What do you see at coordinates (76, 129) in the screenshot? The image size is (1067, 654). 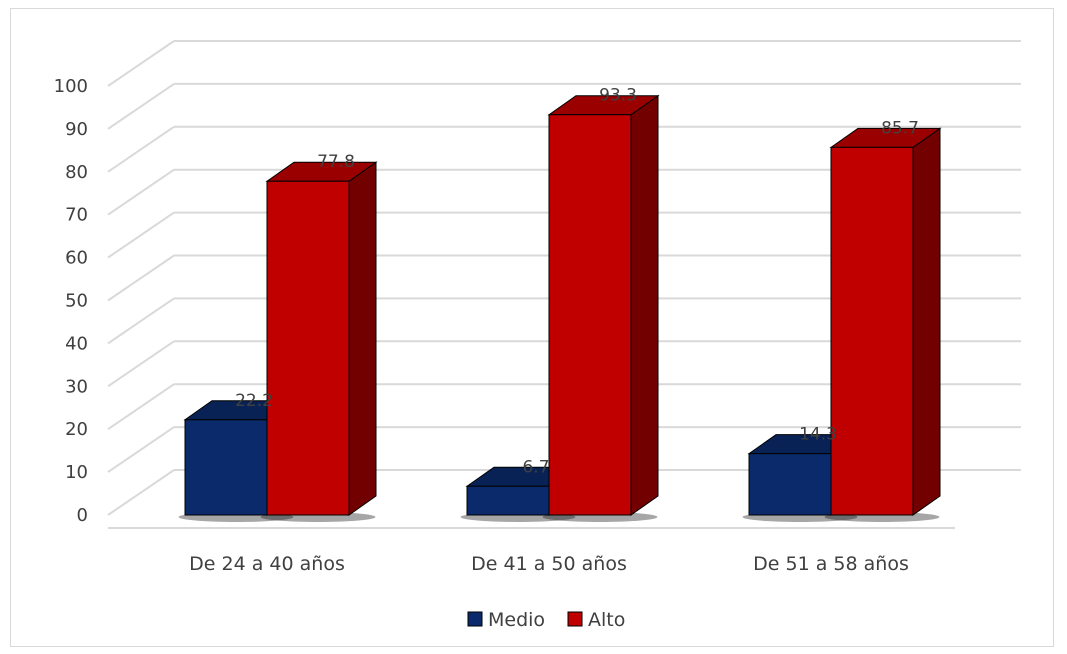 I see `y-tick-label: 90` at bounding box center [76, 129].